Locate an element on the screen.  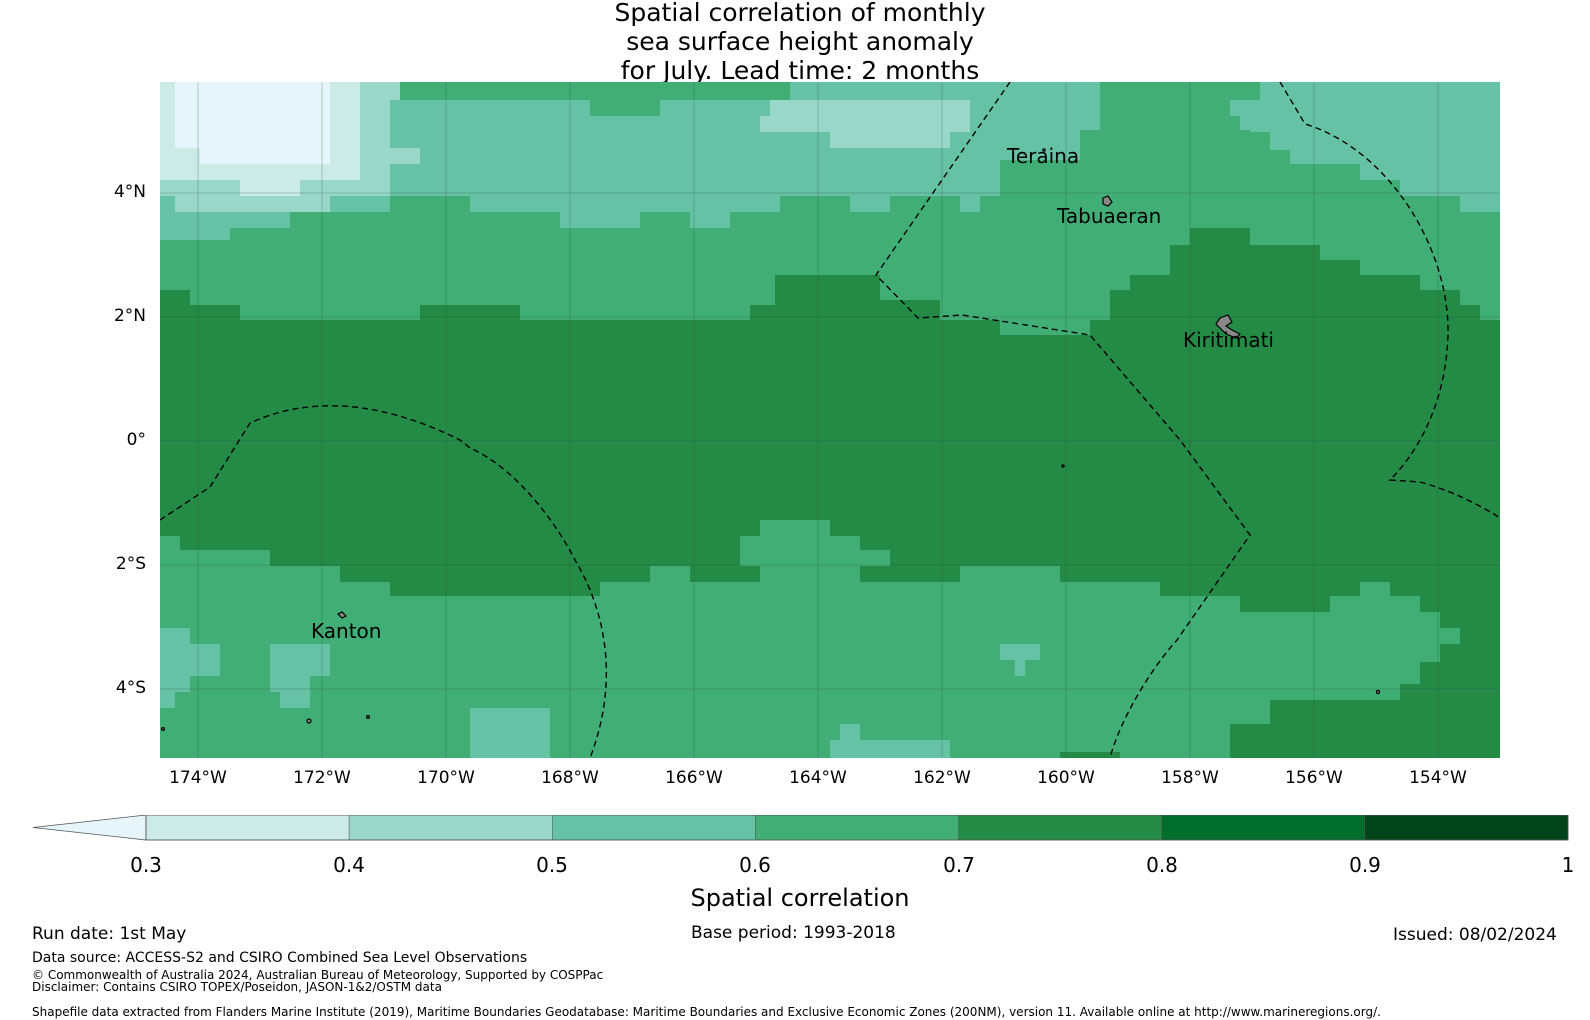
eez-boundary-east is located at coordinates (1389, 300).